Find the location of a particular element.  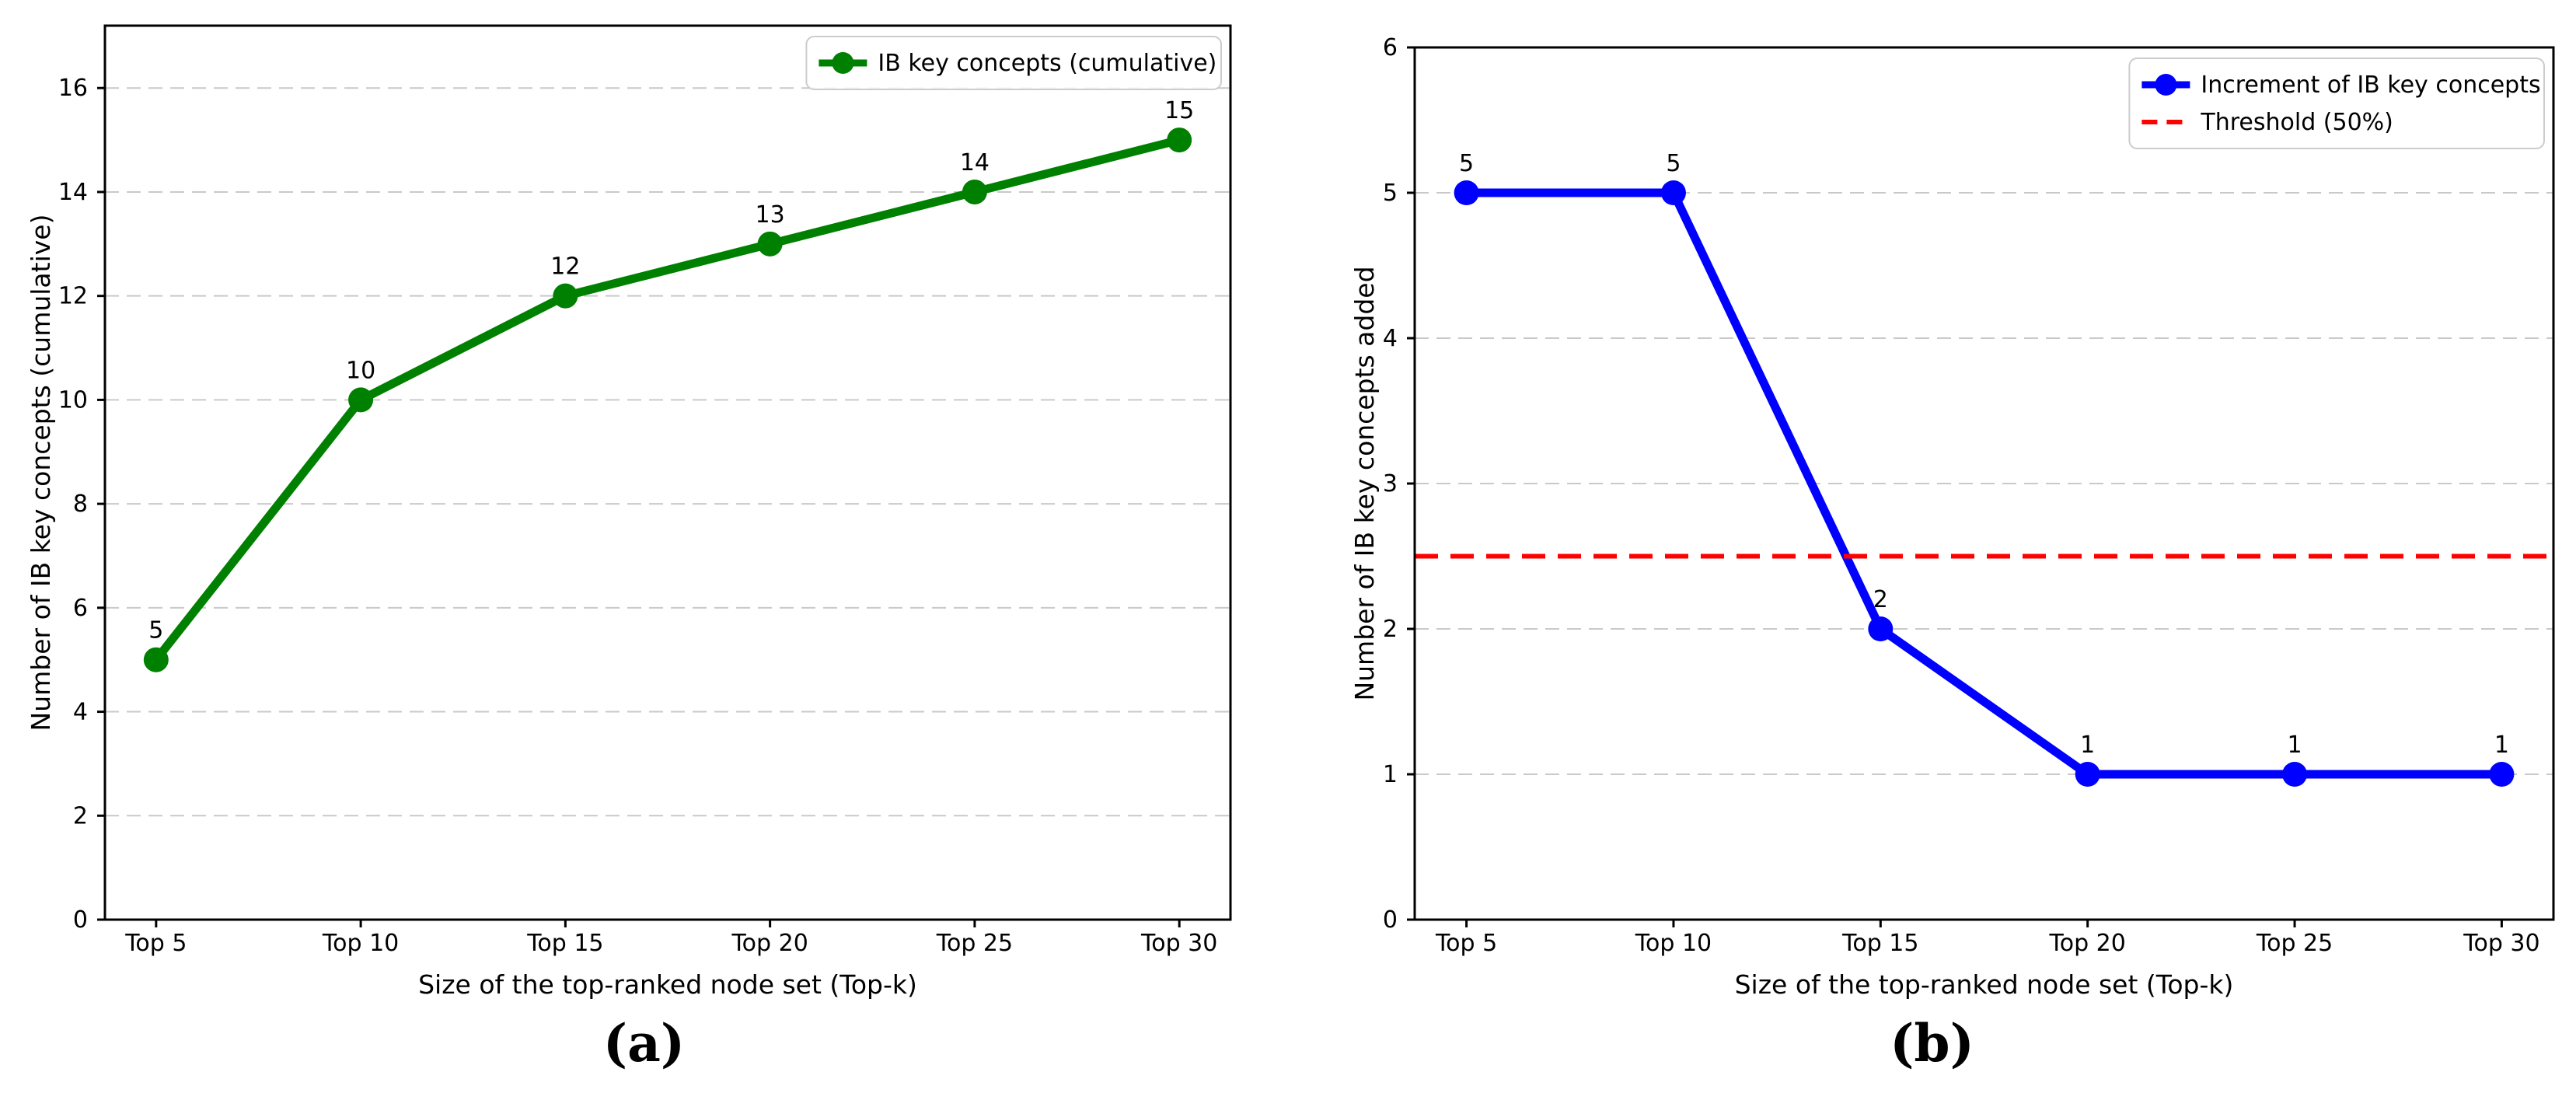

y-tick-label: 14 is located at coordinates (73, 192).